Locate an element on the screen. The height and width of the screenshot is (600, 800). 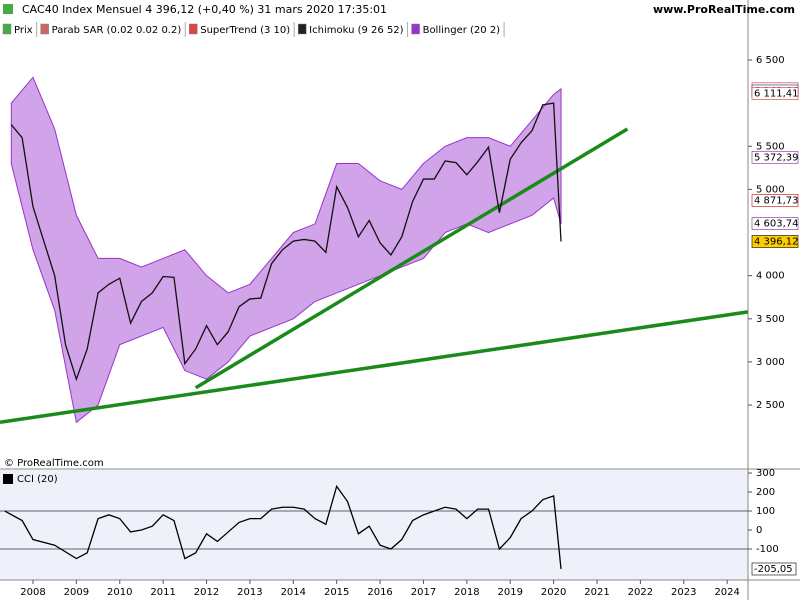
price-label: 4 396,12 is located at coordinates (776, 241).